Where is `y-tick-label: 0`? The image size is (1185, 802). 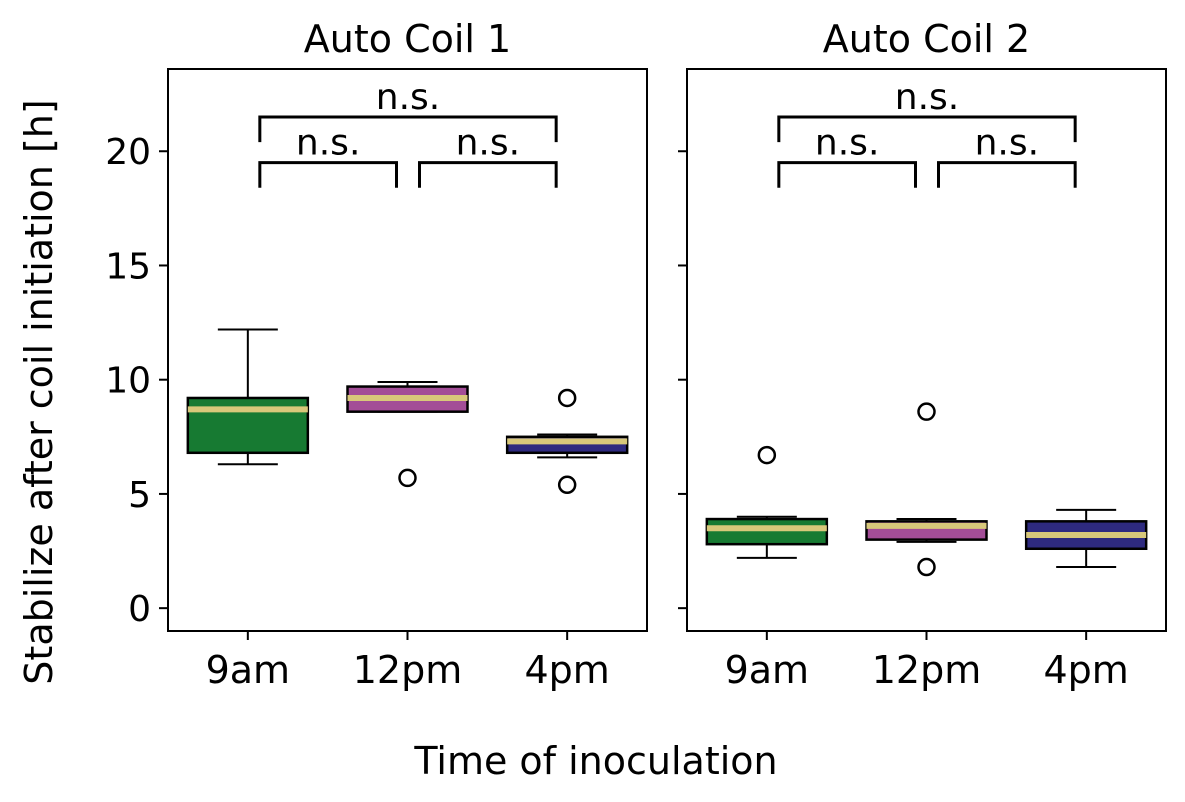 y-tick-label: 0 is located at coordinates (139, 609).